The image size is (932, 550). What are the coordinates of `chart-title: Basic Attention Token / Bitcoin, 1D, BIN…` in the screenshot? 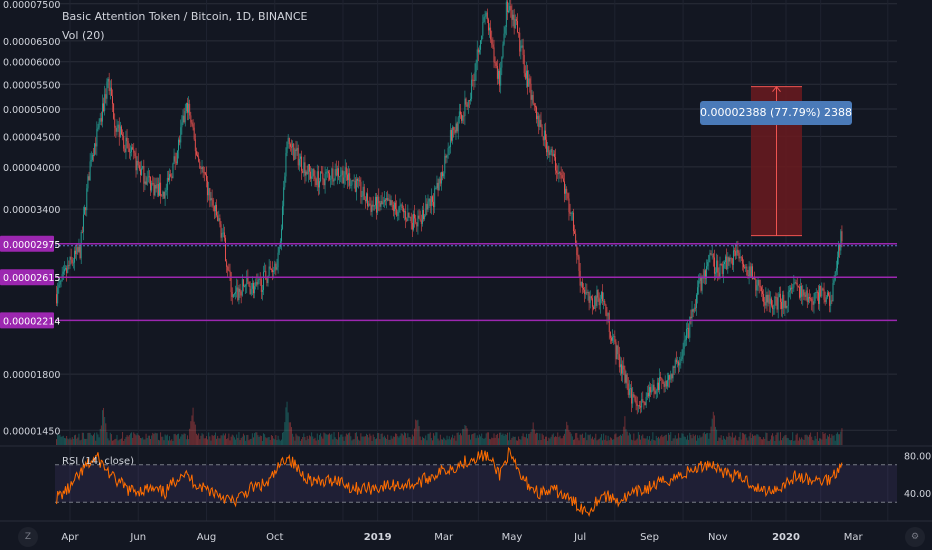 It's located at (185, 16).